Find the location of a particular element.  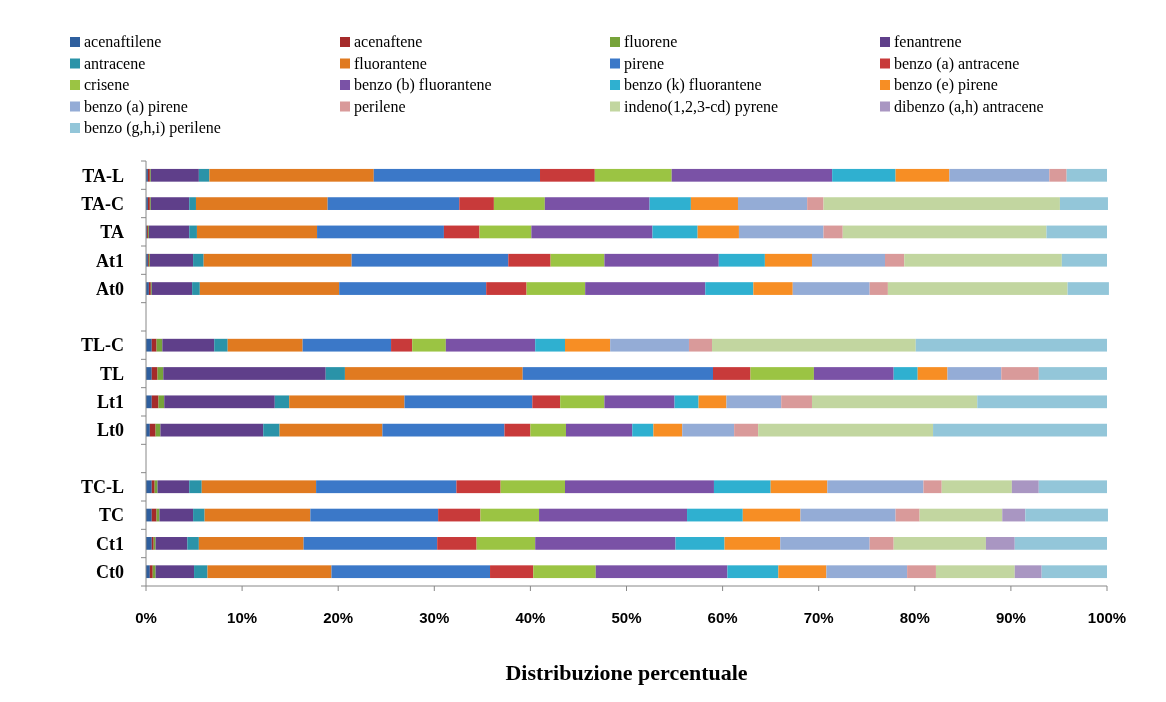

legend-label: benzo (b) fluorantene is located at coordinates (423, 85).